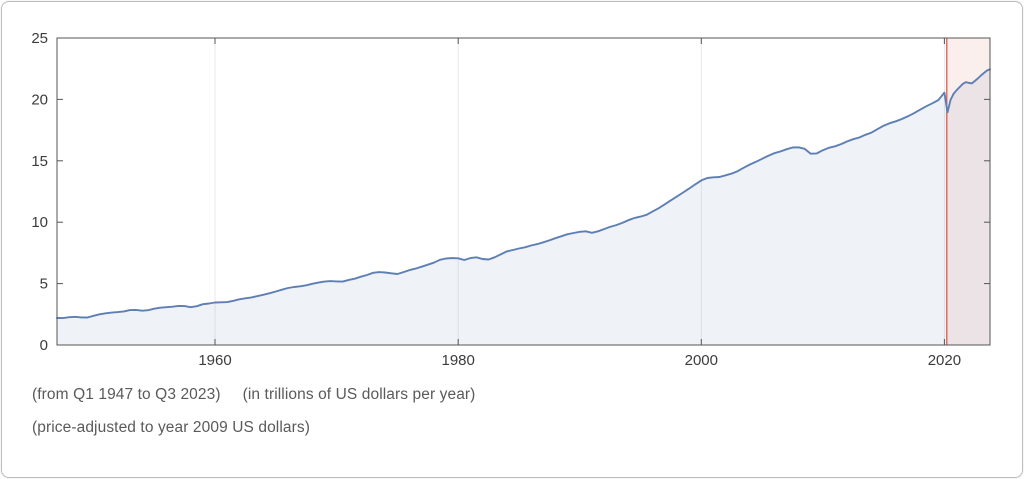 The image size is (1024, 479). What do you see at coordinates (126, 394) in the screenshot?
I see `caption-date-range: (from Q1 1947 to Q3 2023)` at bounding box center [126, 394].